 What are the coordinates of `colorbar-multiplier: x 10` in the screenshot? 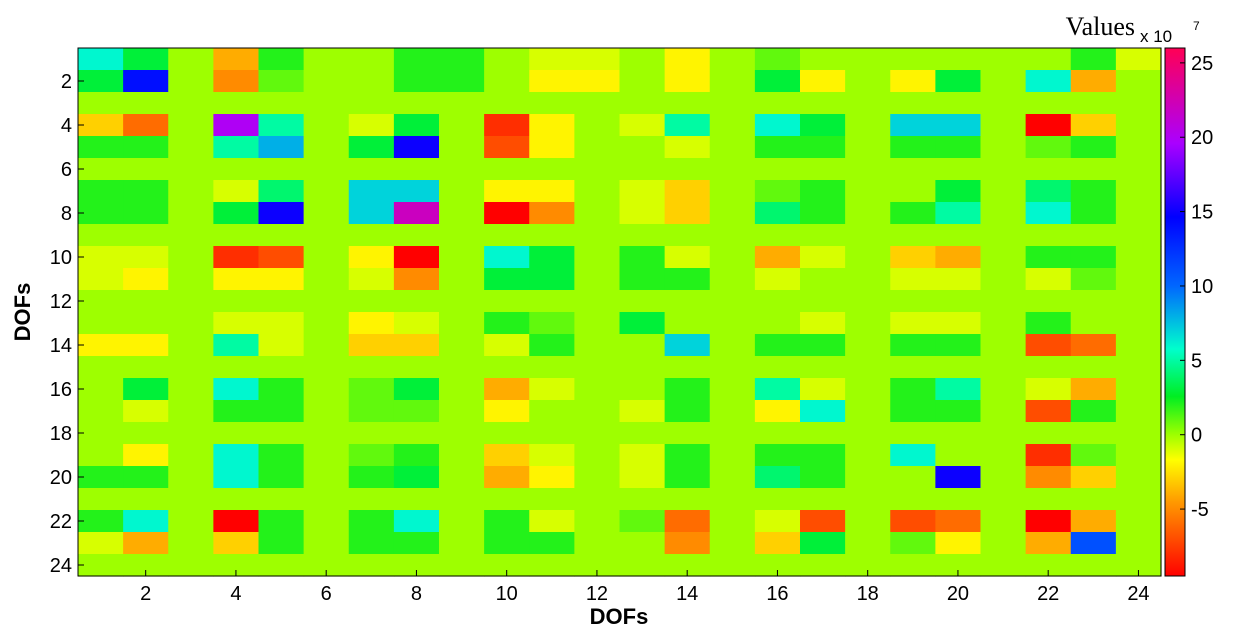 It's located at (1156, 36).